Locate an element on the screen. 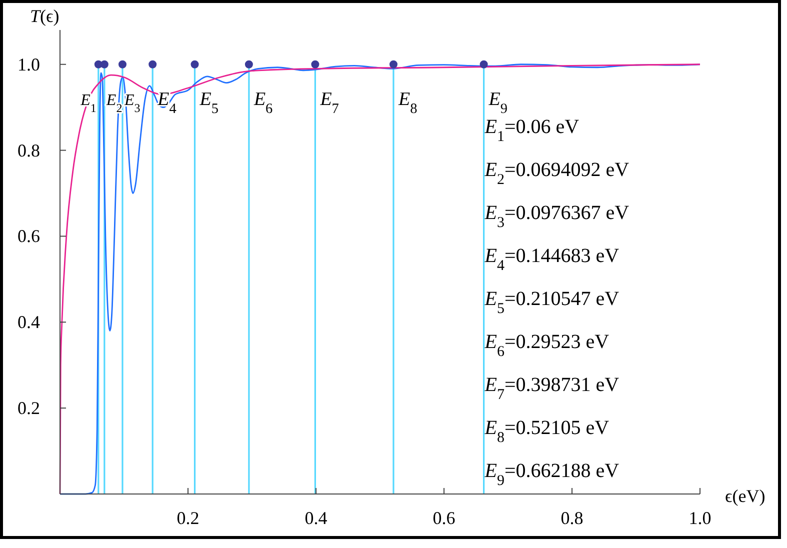  x-tick-label: 1.0 is located at coordinates (700, 518).